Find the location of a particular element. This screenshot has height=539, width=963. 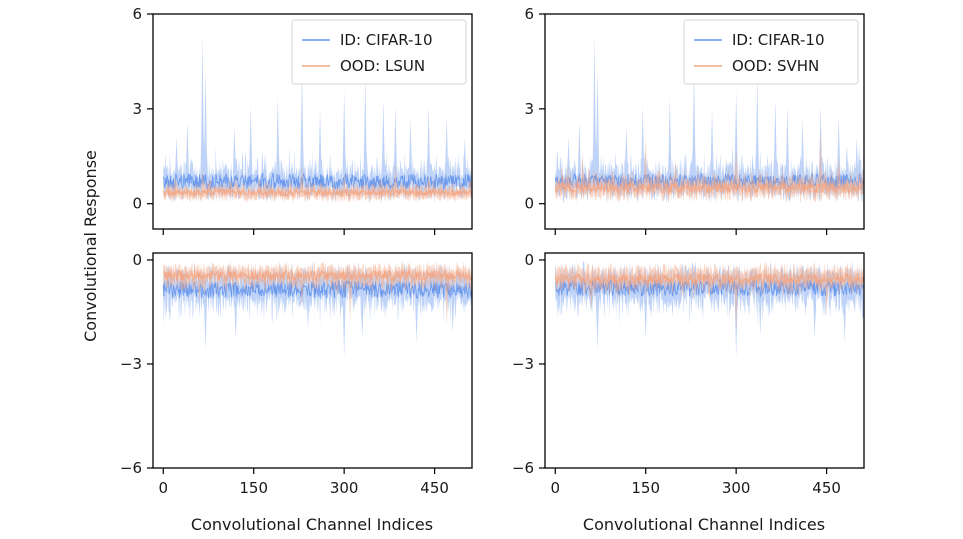

legend-label: OOD: SVHN is located at coordinates (775, 66).